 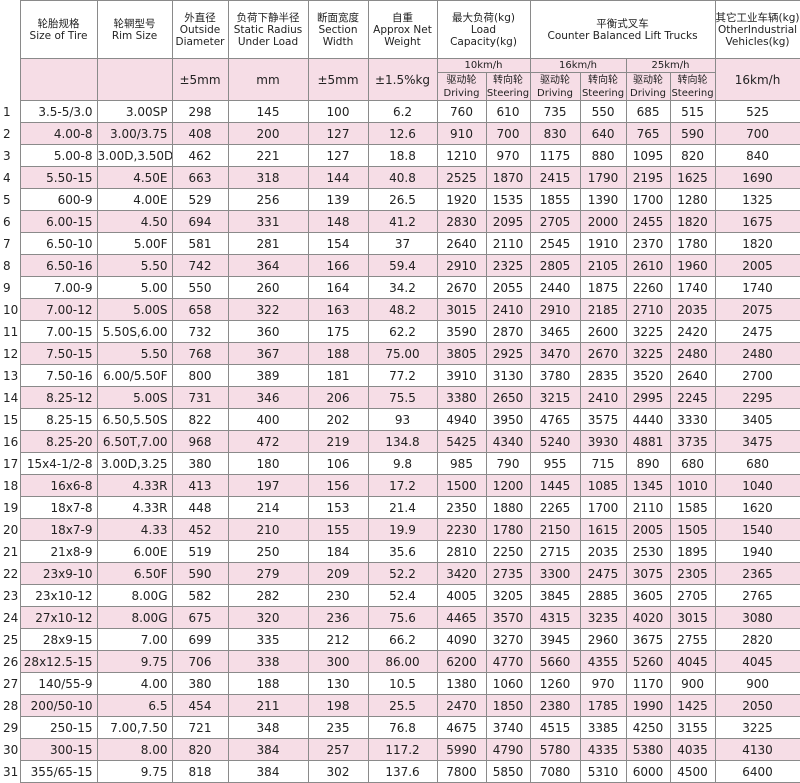 I want to click on header-text: ±5mm, so click(x=338, y=79).